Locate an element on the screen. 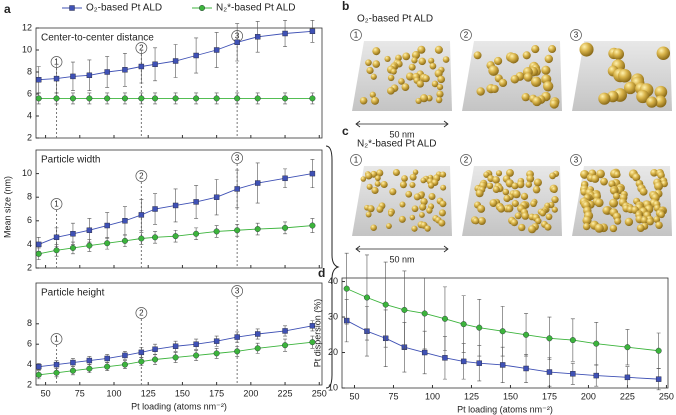  tile-label: 3 is located at coordinates (576, 35).